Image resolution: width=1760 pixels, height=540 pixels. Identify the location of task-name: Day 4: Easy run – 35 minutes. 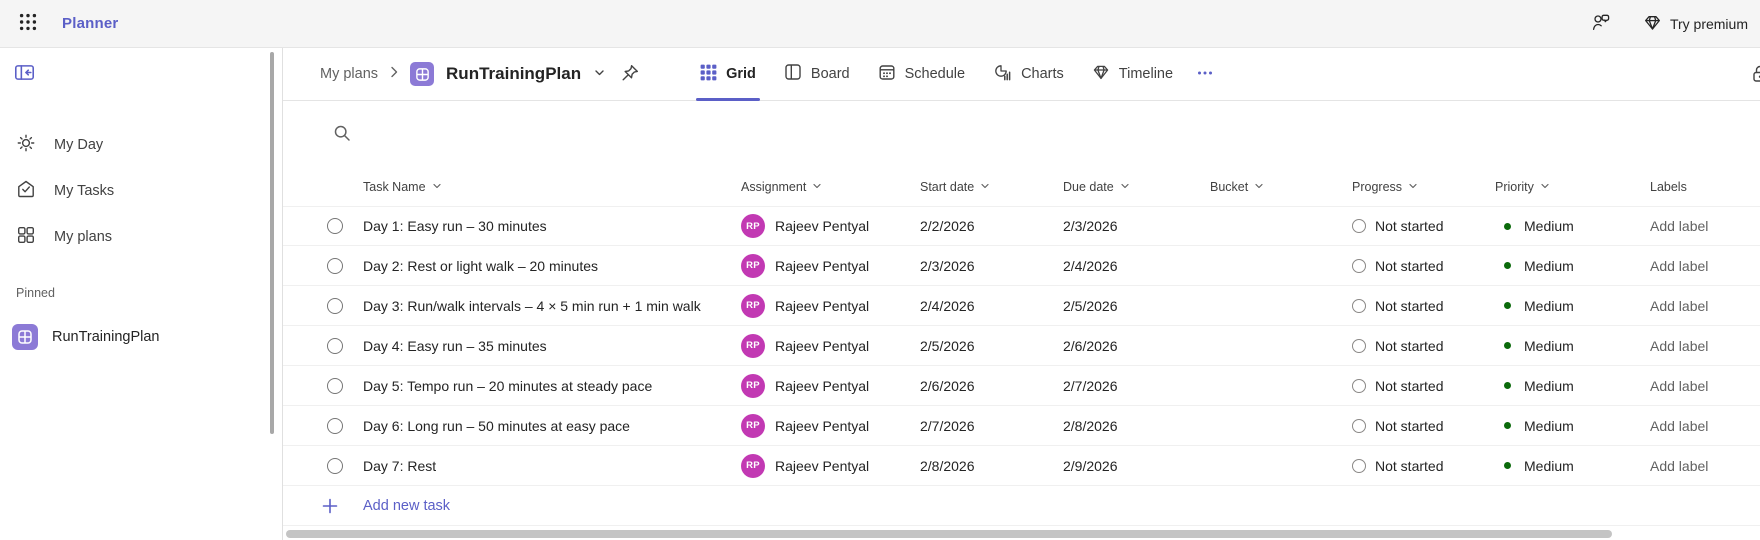
(455, 345).